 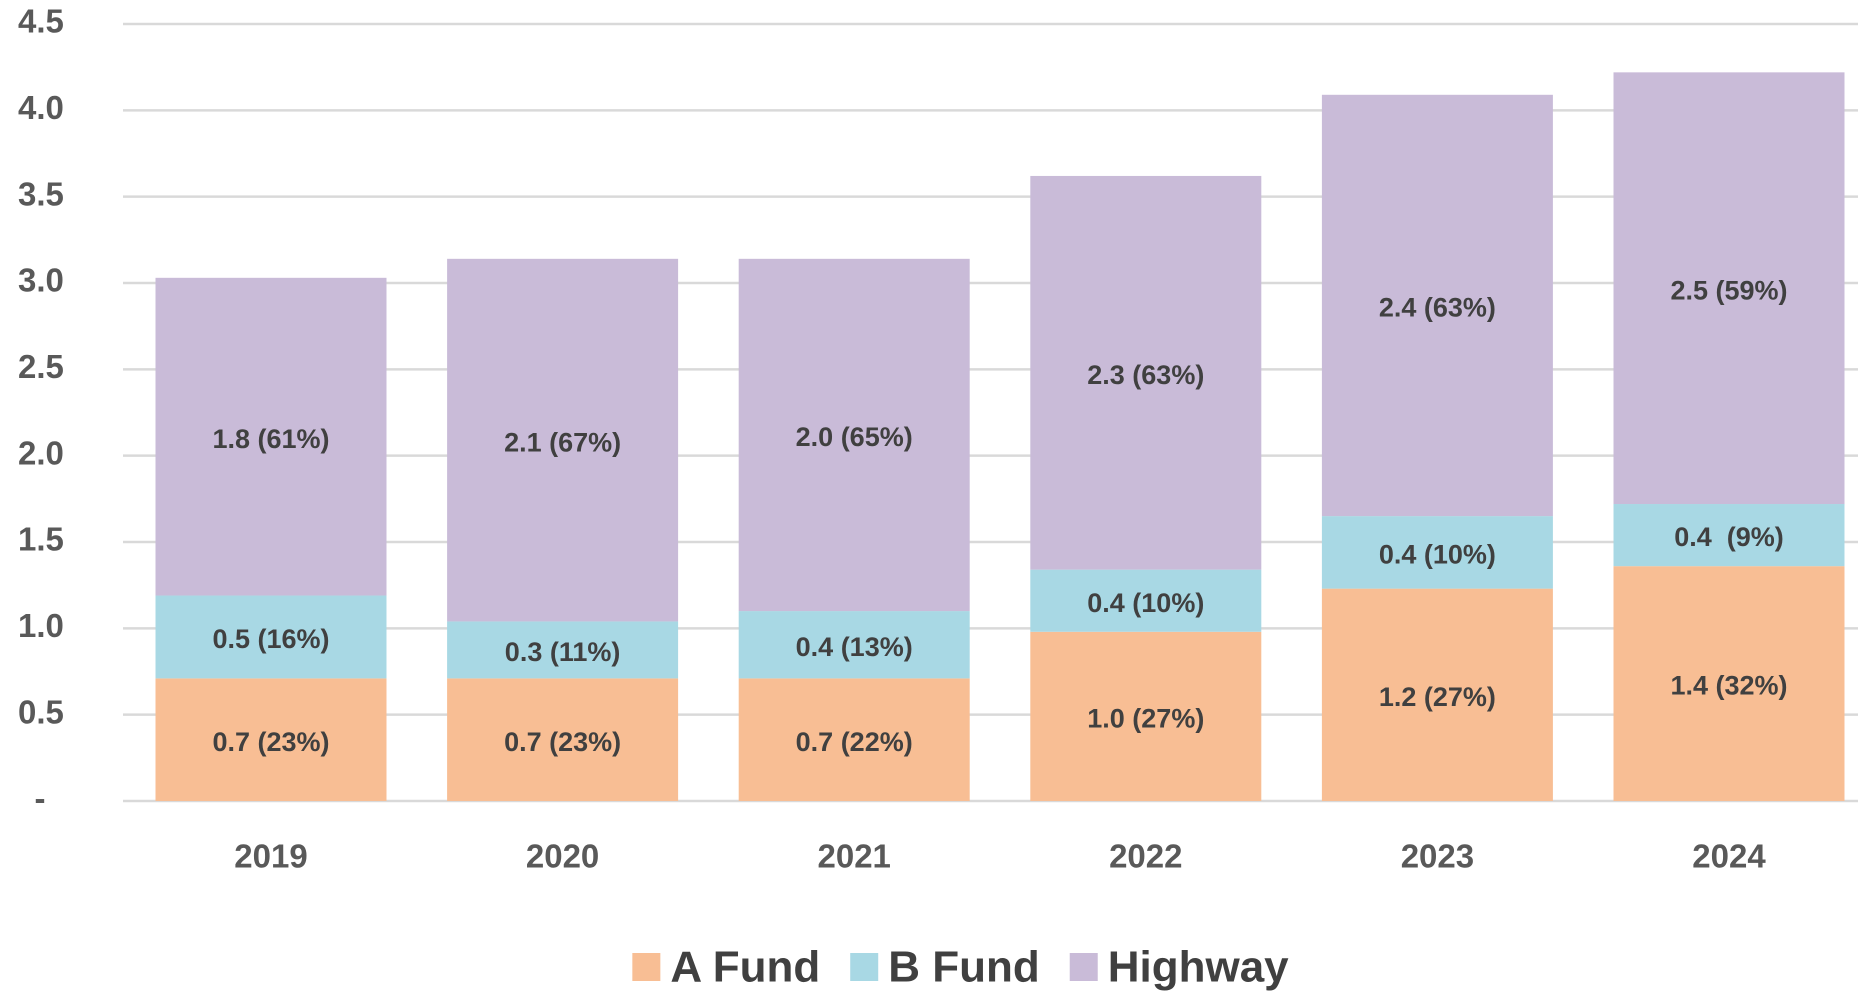 I want to click on x-tick-label: 2024, so click(x=1729, y=856).